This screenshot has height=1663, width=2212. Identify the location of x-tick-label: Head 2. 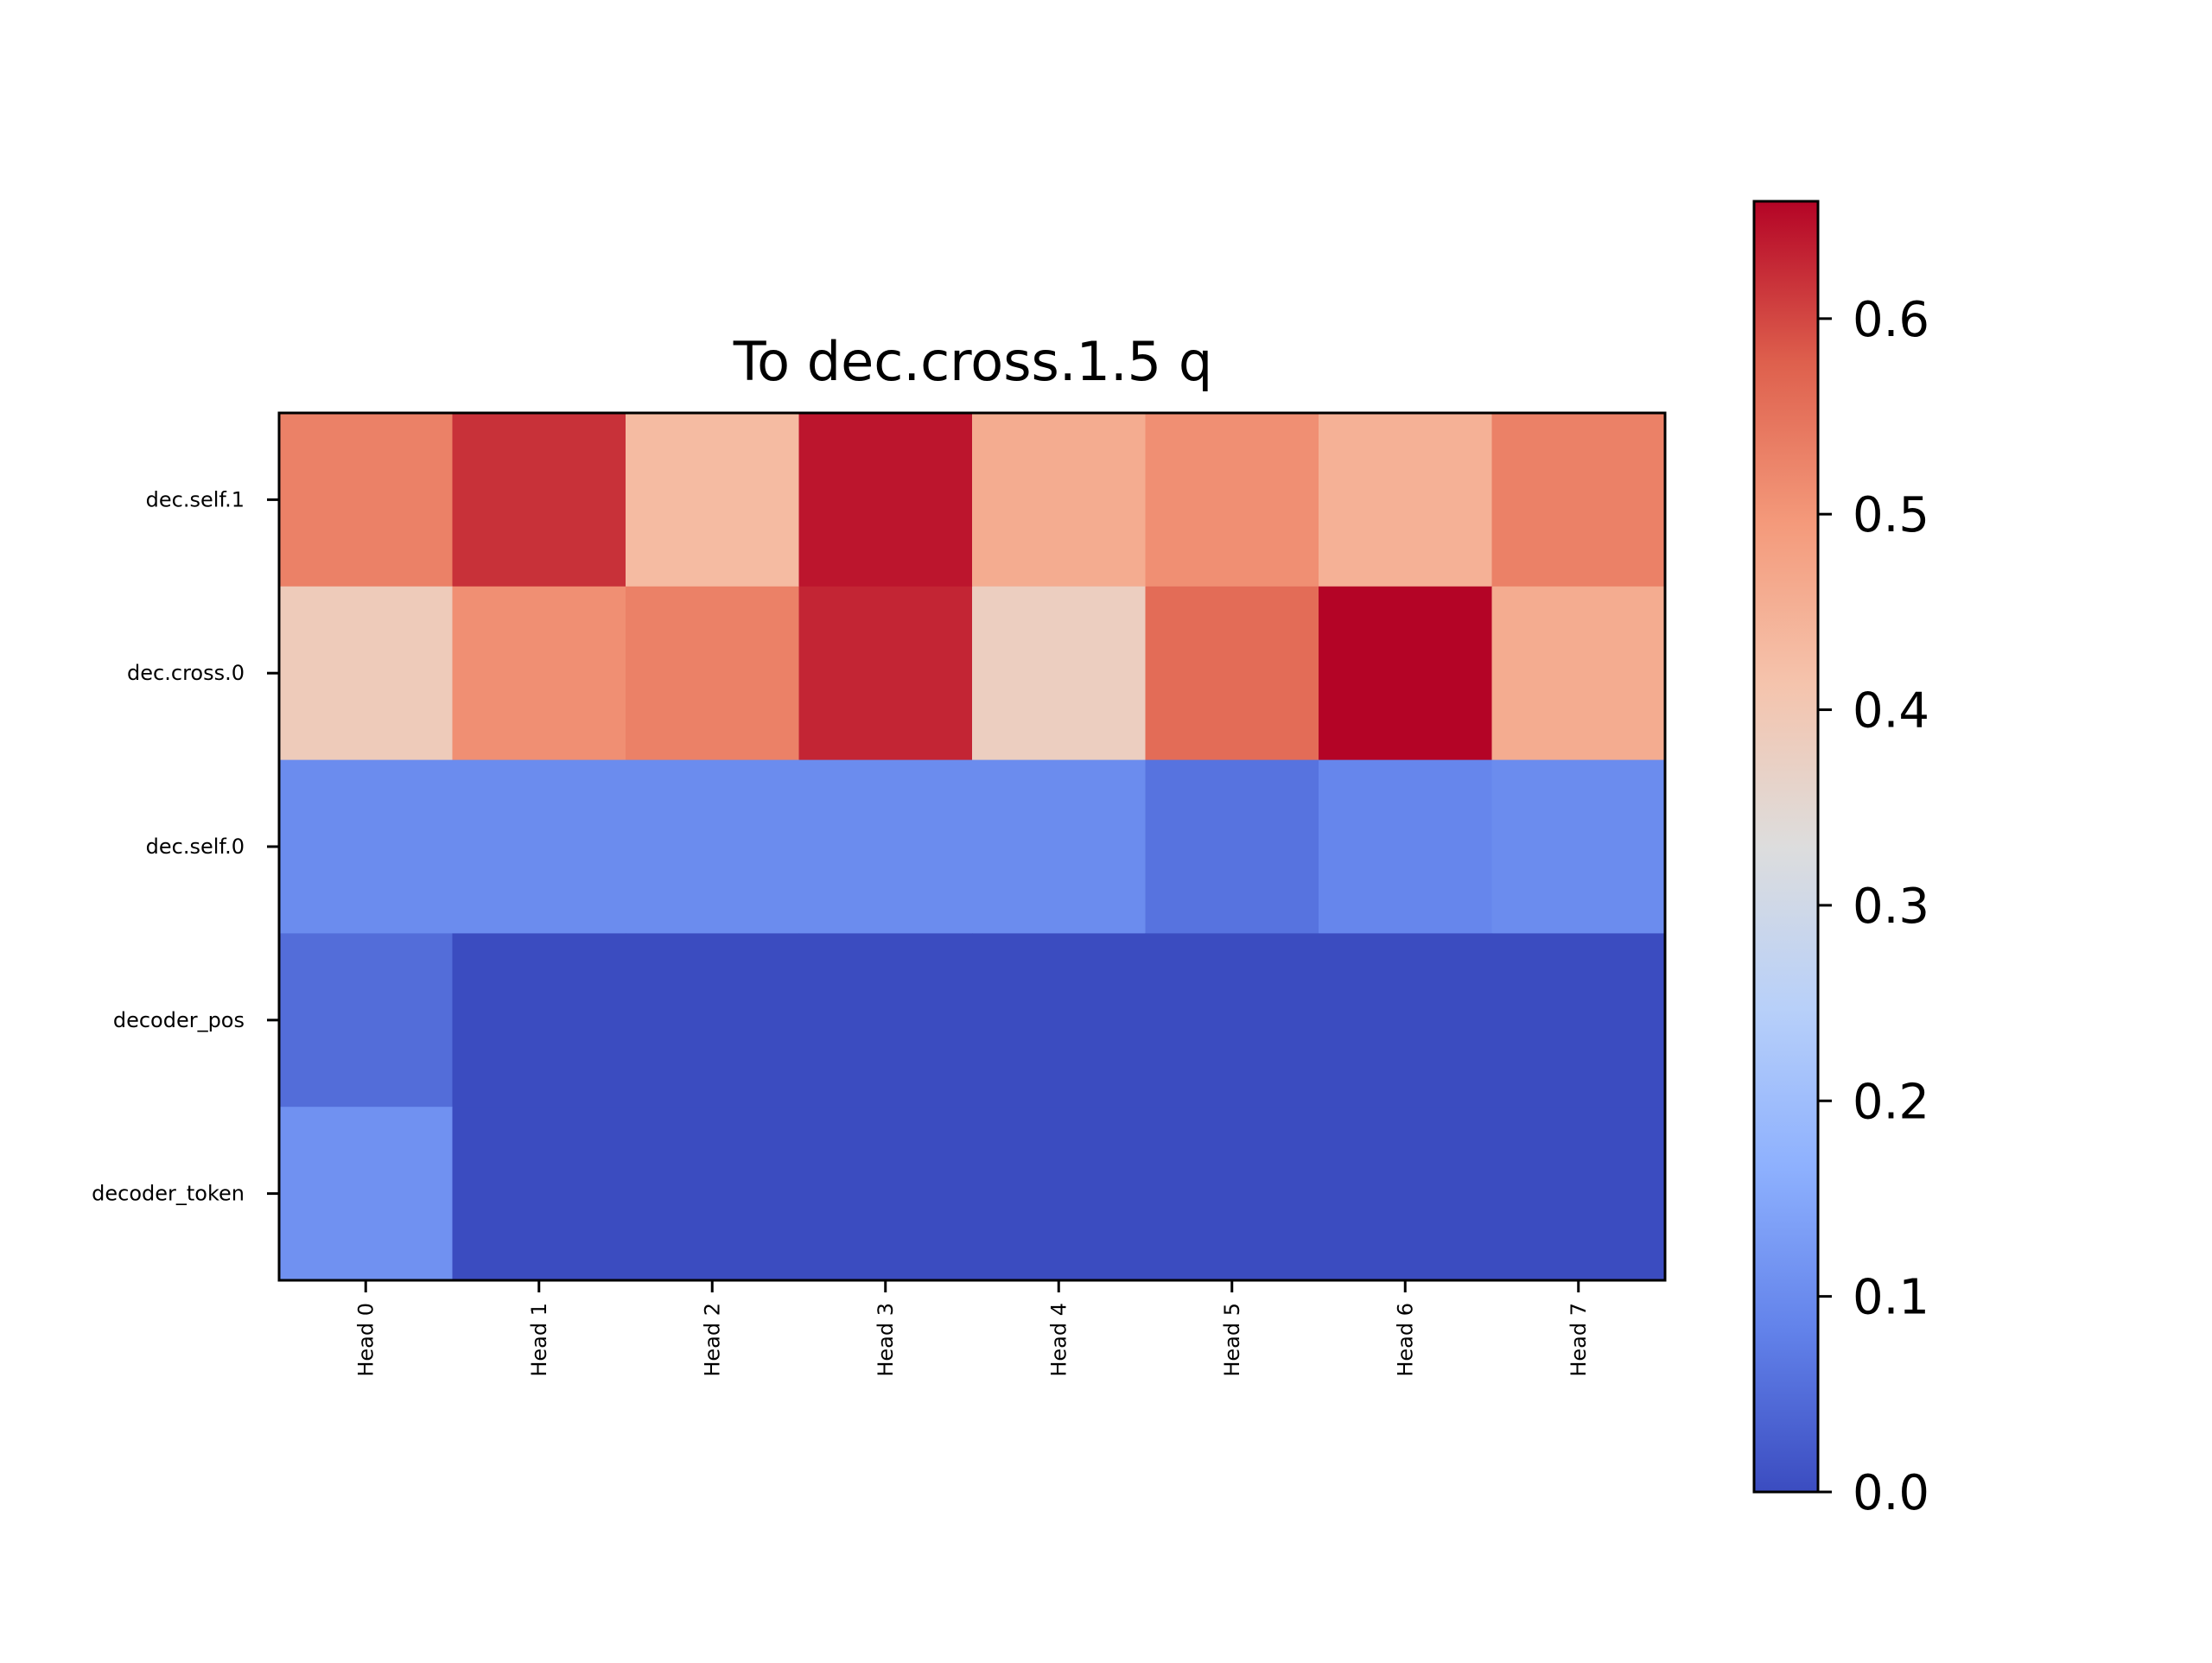
(712, 1340).